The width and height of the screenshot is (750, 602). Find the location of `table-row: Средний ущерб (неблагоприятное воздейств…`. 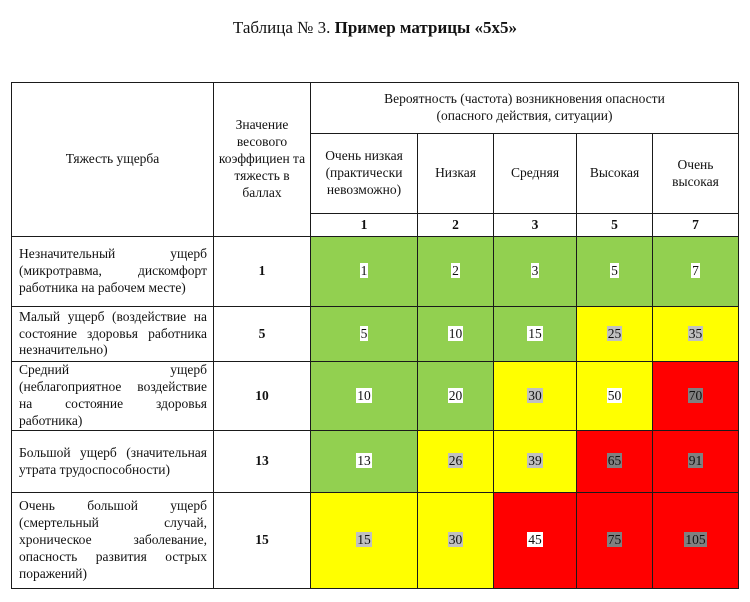

table-row: Средний ущерб (неблагоприятное воздейств… is located at coordinates (375, 396).